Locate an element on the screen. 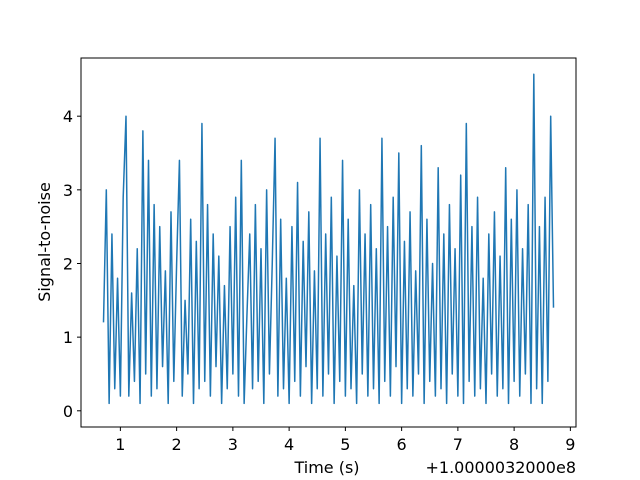  y-tick-label: 0 is located at coordinates (68, 411).